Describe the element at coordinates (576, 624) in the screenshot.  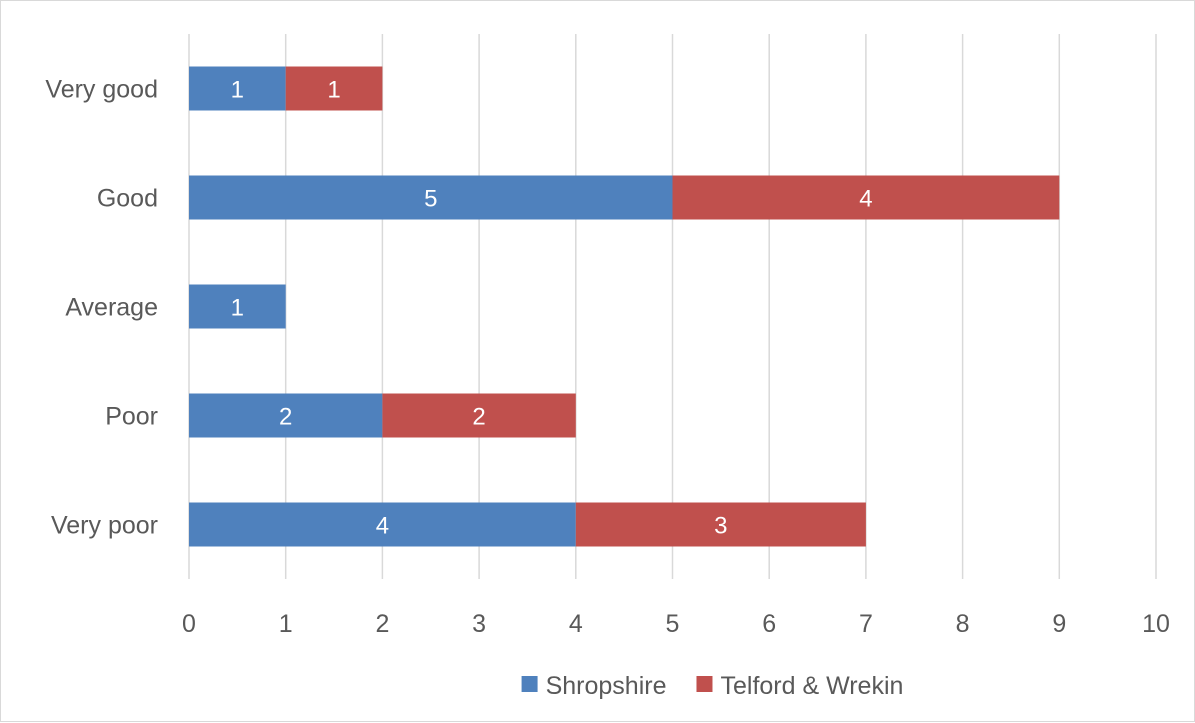
I see `x-tick-label: 4` at that location.